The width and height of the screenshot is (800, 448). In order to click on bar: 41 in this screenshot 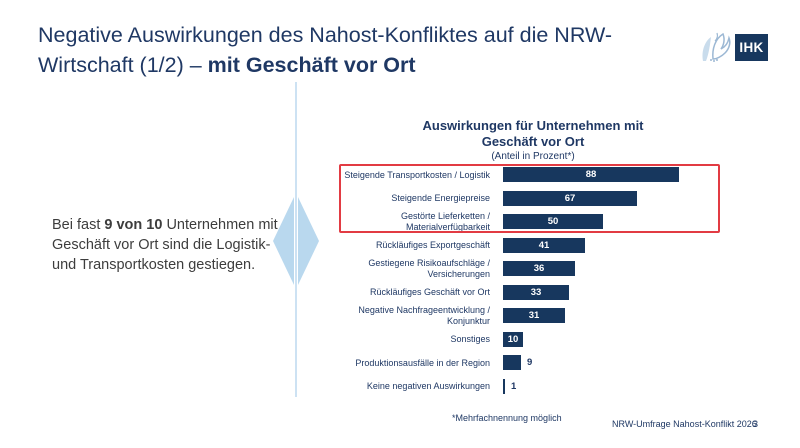, I will do `click(544, 245)`.